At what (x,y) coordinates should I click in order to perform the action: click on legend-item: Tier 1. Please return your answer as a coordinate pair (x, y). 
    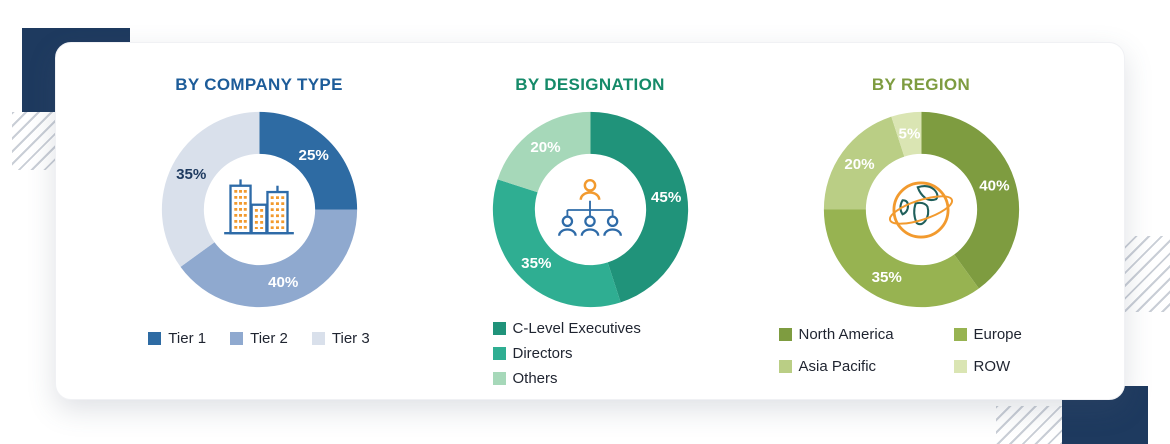
    Looking at the image, I should click on (177, 338).